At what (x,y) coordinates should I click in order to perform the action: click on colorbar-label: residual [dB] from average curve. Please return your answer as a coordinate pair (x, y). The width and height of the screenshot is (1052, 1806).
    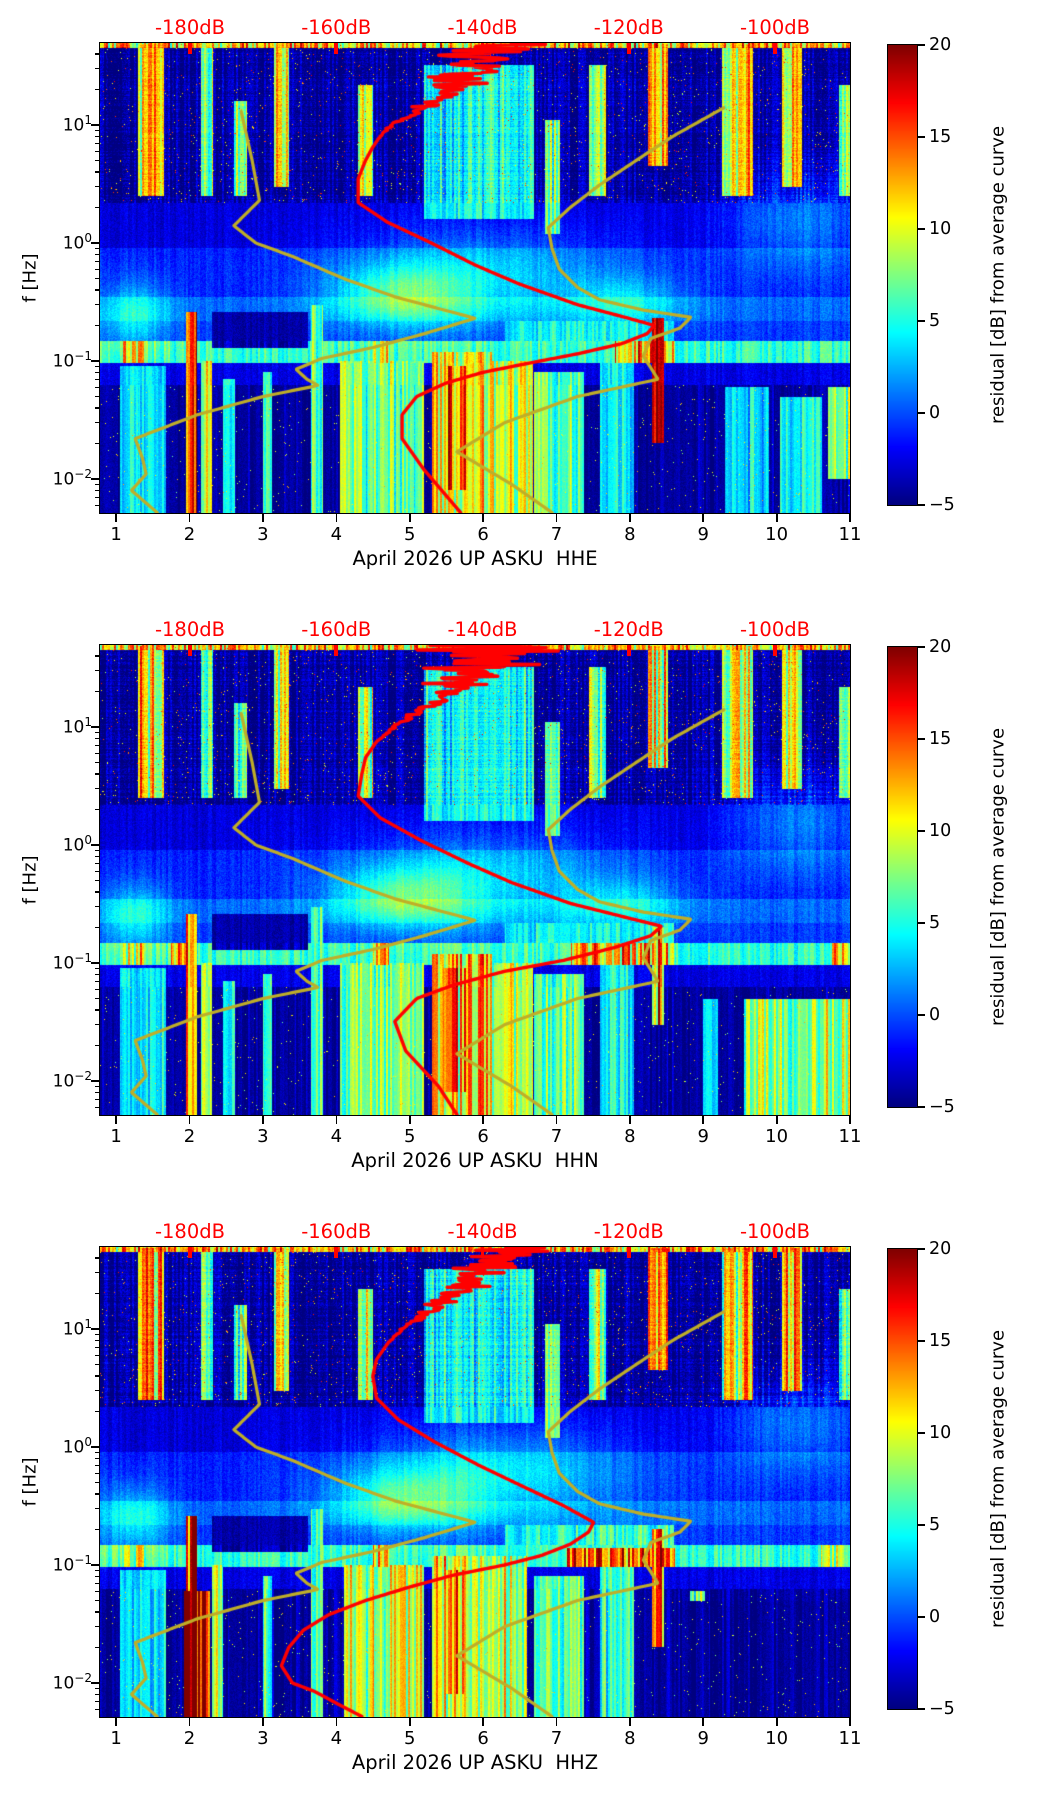
    Looking at the image, I should click on (998, 877).